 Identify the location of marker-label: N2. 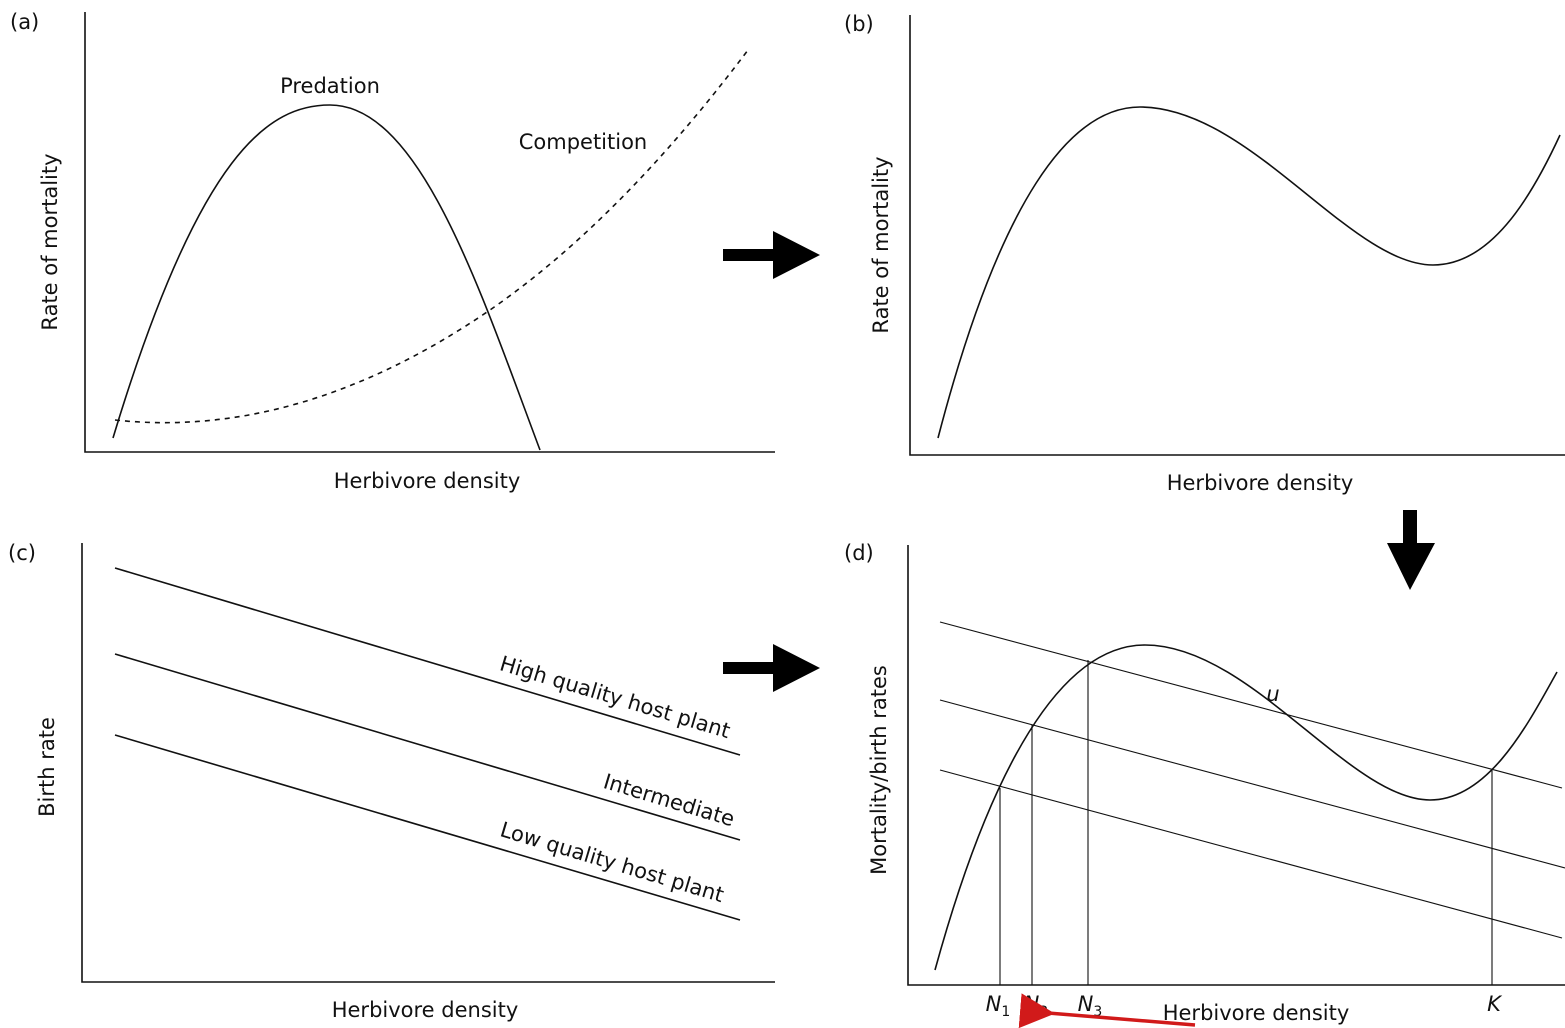
(1036, 1006).